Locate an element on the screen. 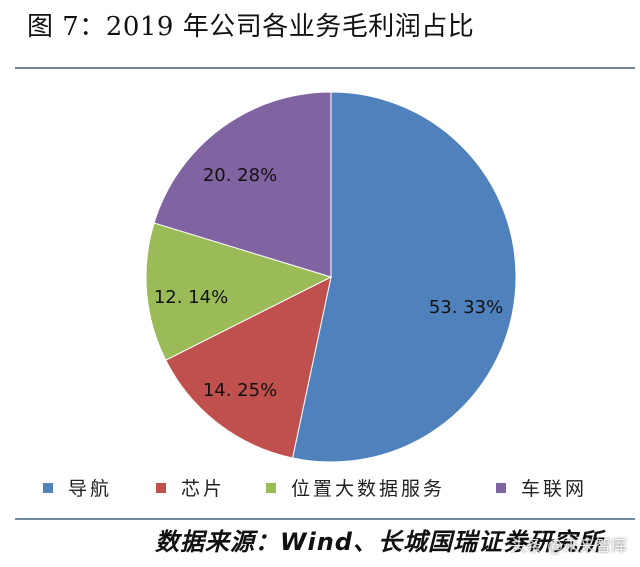  legend-item-location-big-data: 位置大数据服务 is located at coordinates (355, 487).